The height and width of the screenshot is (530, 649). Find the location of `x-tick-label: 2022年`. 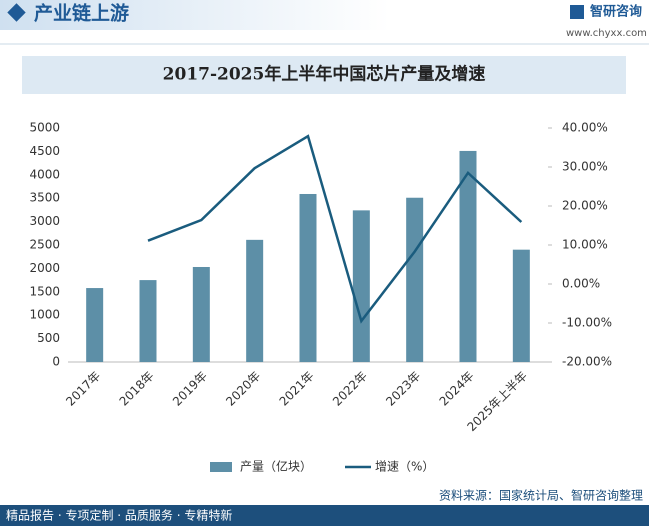

x-tick-label: 2022年 is located at coordinates (350, 389).